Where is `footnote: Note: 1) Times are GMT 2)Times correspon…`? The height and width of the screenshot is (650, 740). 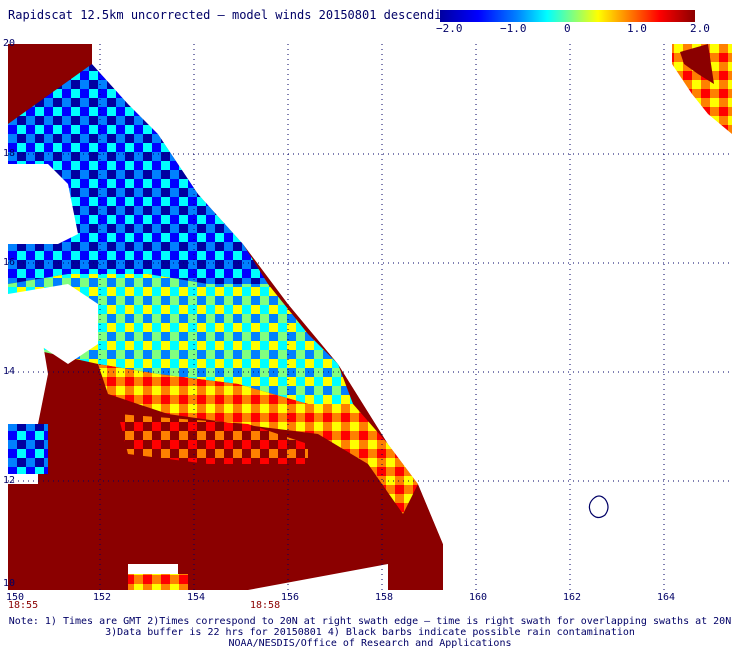
footnote: Note: 1) Times are GMT 2)Times correspon… is located at coordinates (370, 632).